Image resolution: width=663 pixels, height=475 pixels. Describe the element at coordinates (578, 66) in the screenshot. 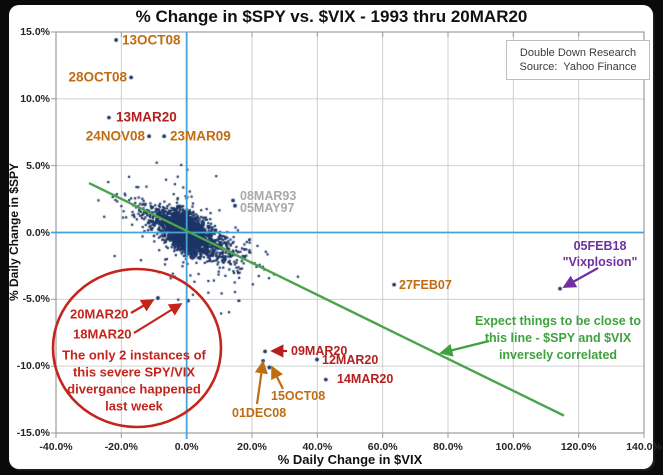

I see `source-line-2: Source: Yahoo Finance` at that location.